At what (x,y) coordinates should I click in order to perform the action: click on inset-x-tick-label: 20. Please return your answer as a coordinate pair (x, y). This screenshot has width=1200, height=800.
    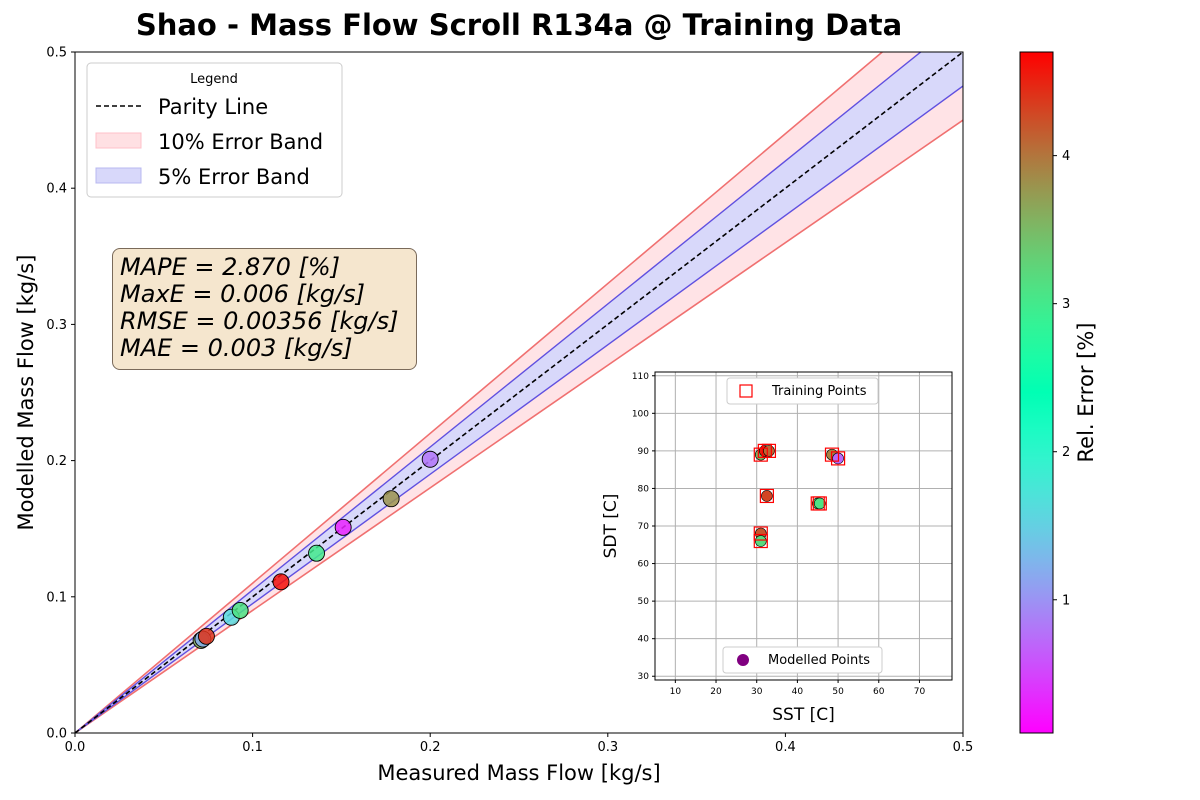
    Looking at the image, I should click on (716, 692).